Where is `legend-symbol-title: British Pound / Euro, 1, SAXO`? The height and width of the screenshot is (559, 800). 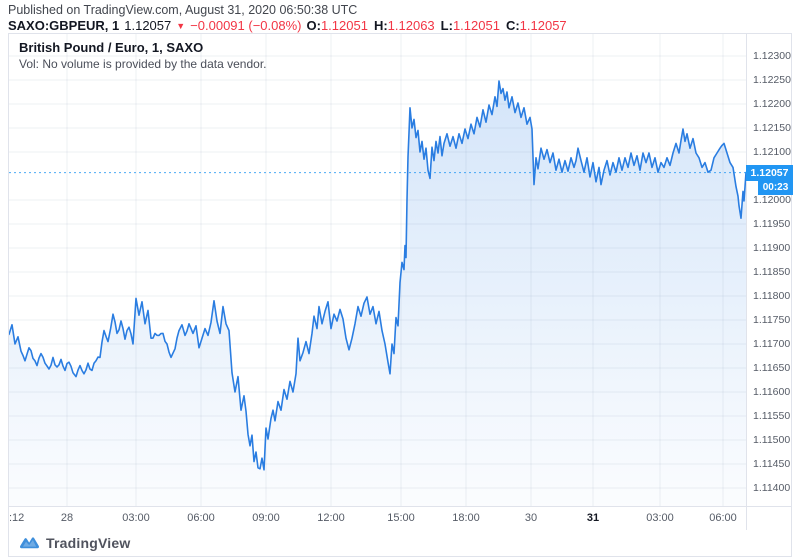
legend-symbol-title: British Pound / Euro, 1, SAXO is located at coordinates (111, 47).